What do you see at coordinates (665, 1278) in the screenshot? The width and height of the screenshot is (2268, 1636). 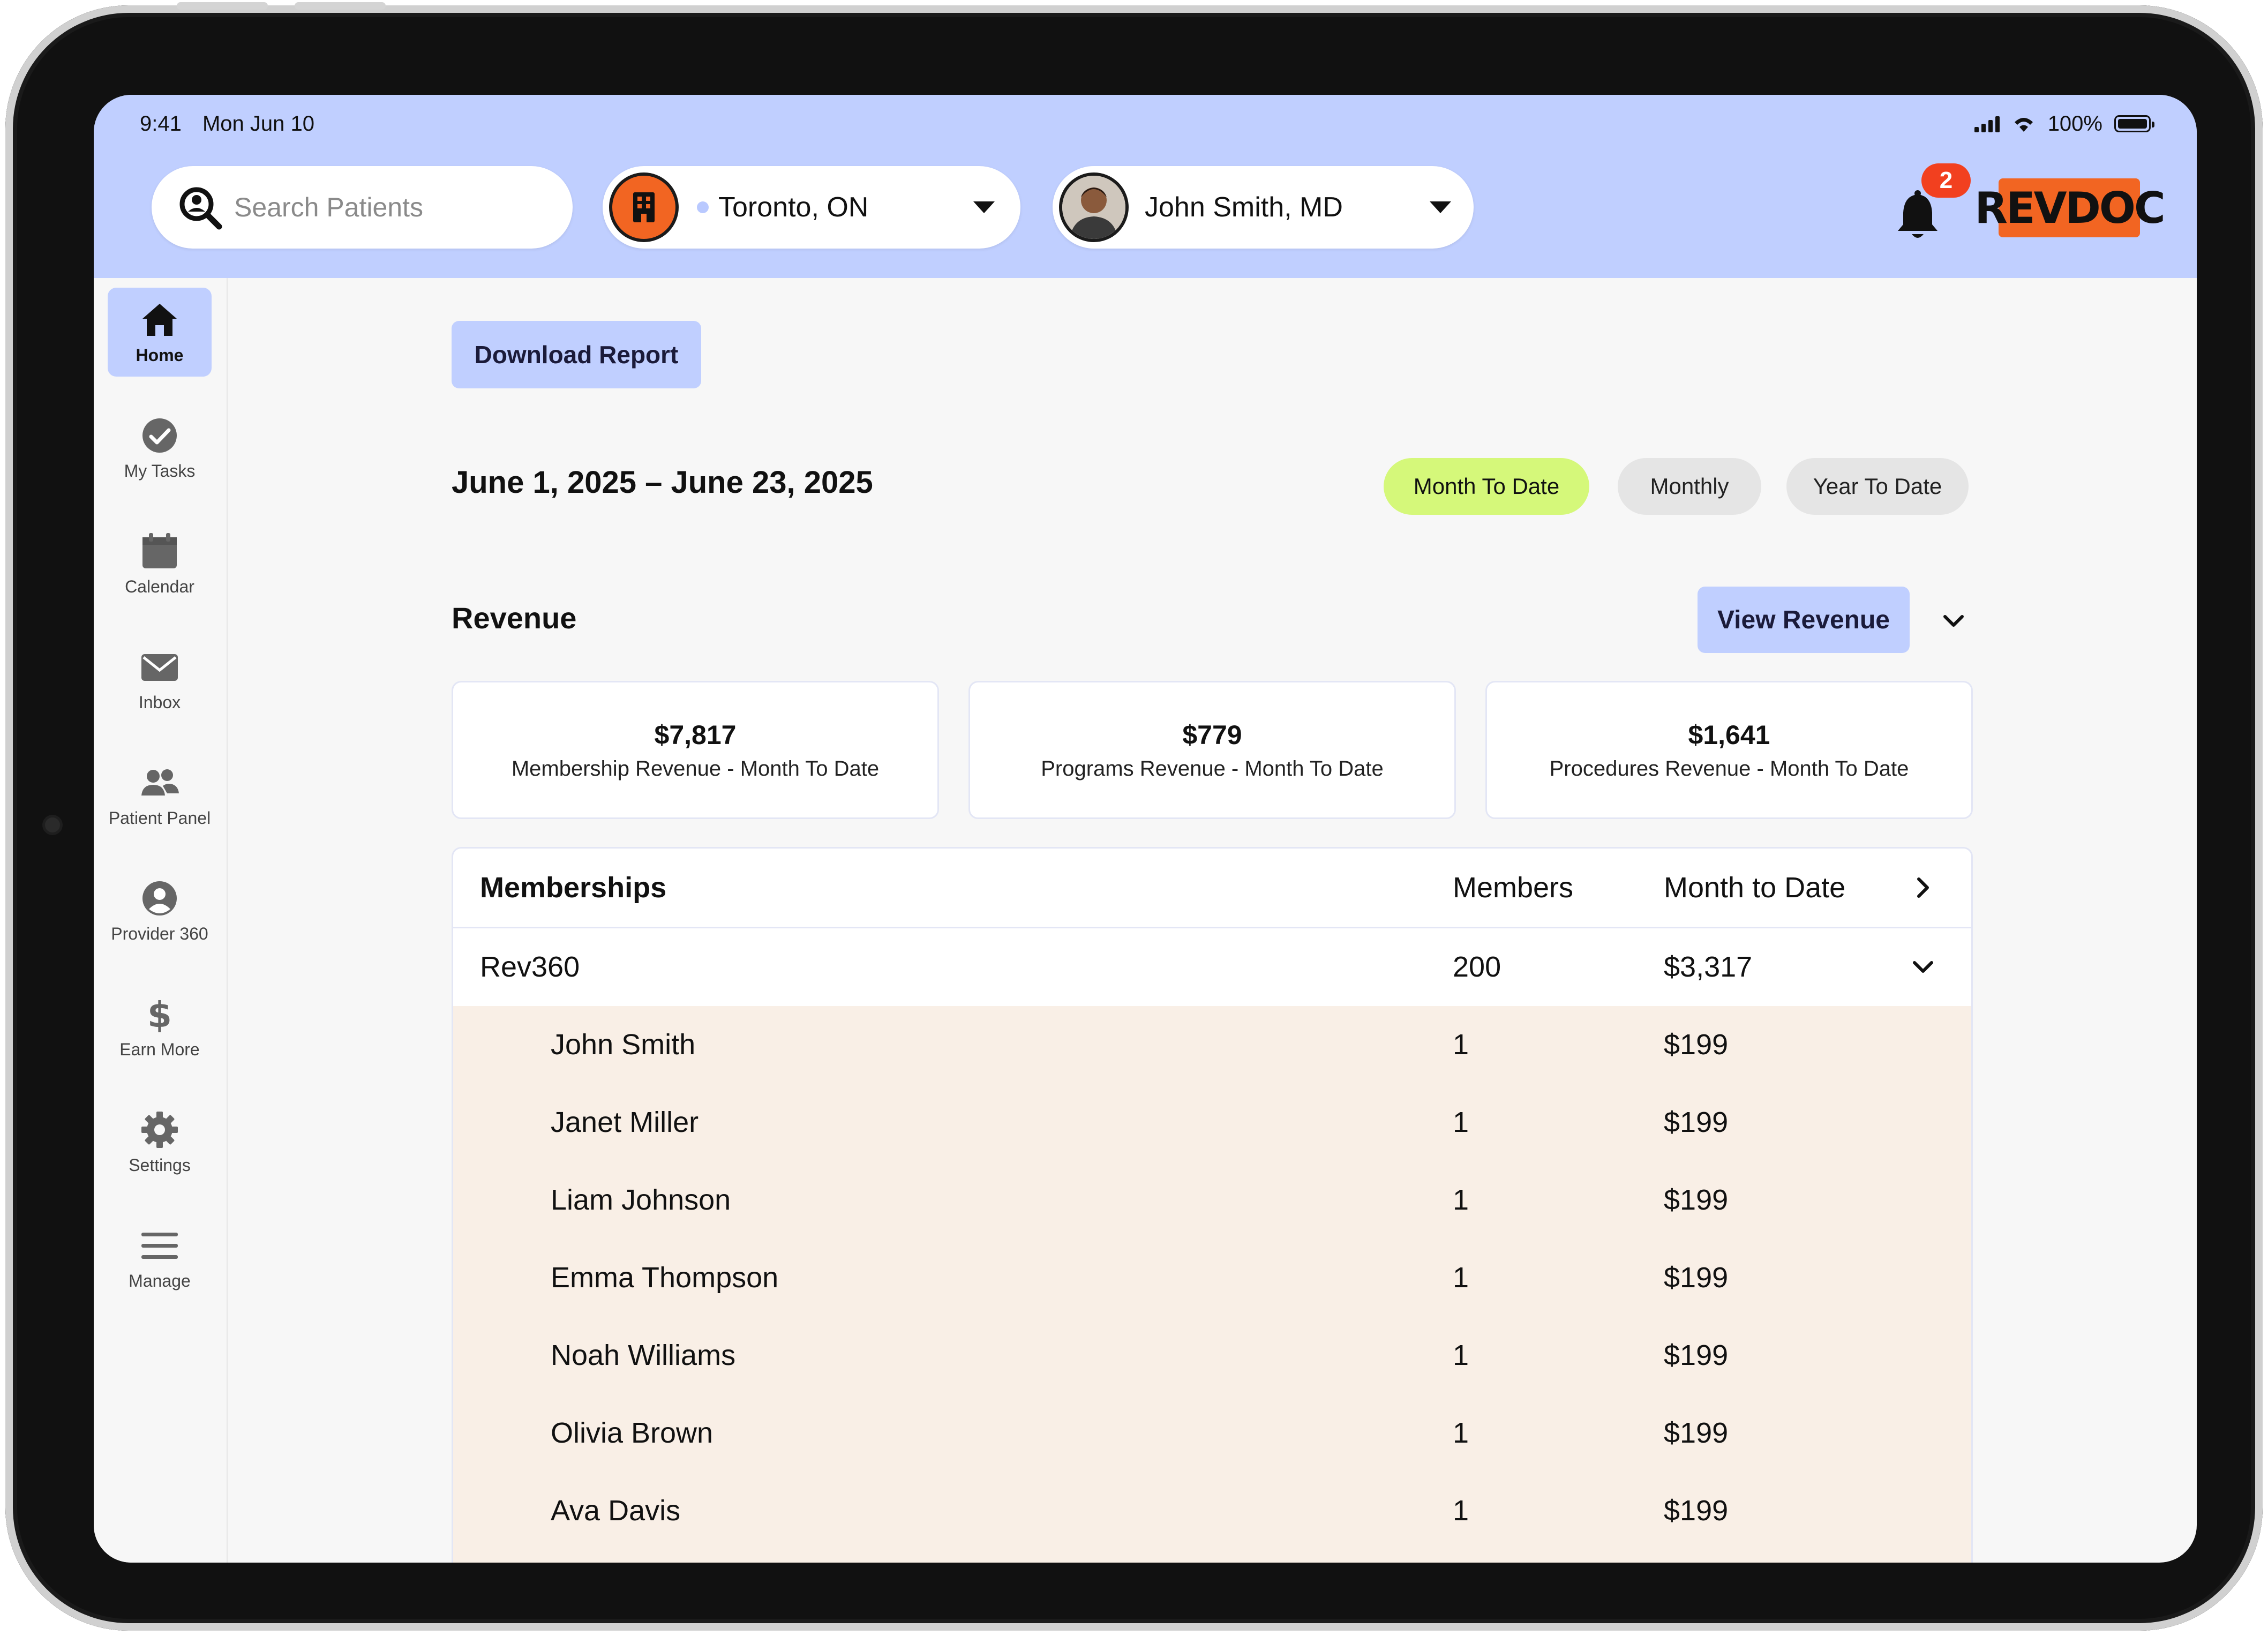 I see `member-name: Emma Thompson` at bounding box center [665, 1278].